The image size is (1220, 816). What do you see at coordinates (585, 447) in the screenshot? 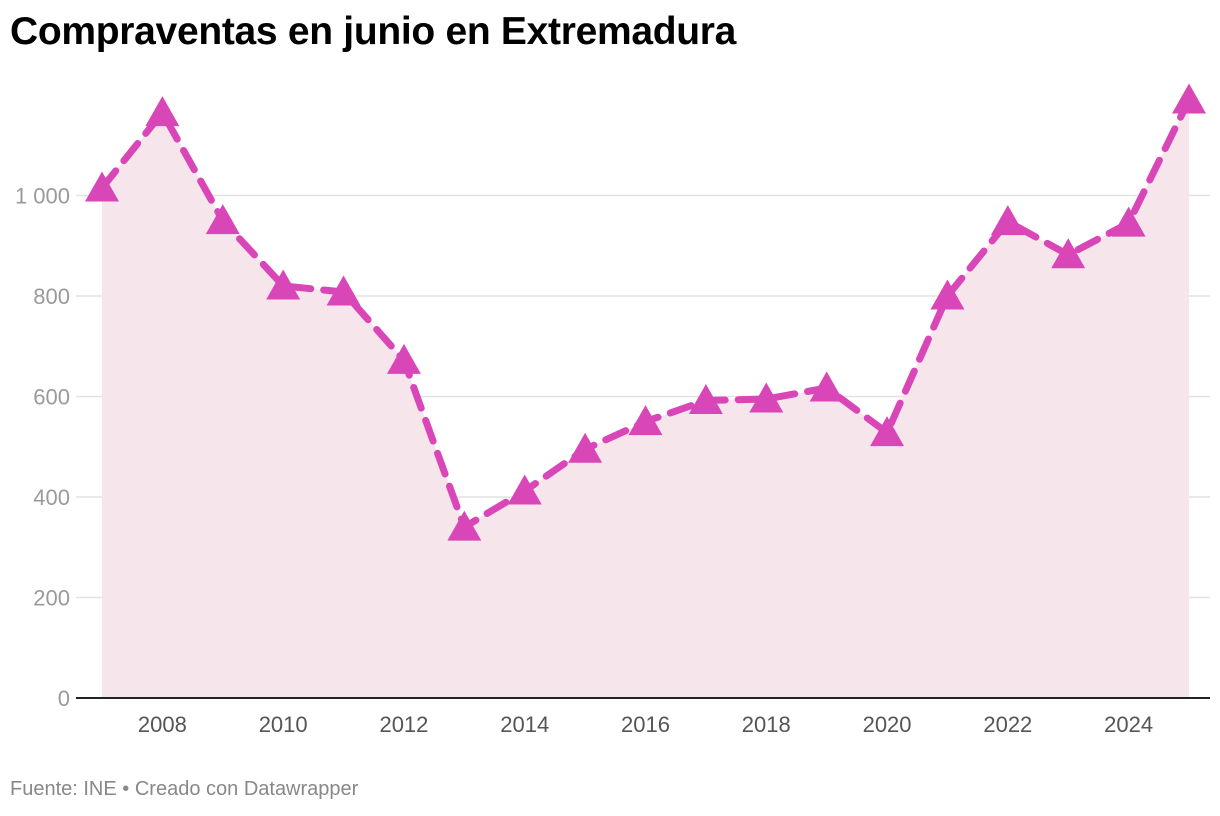
I see `data-point-2015` at bounding box center [585, 447].